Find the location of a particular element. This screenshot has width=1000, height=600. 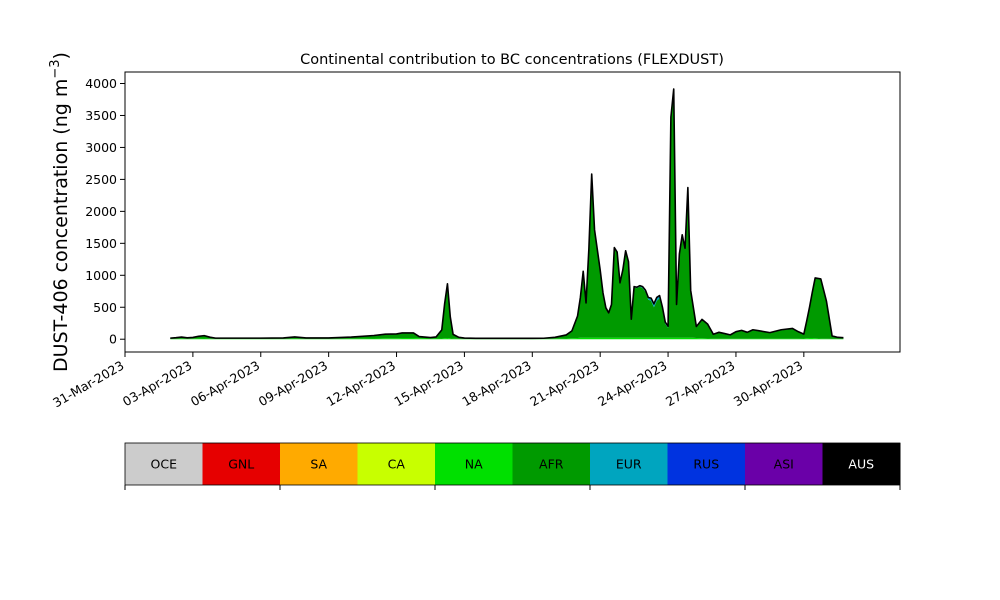

colorbar-swatch-gnl is located at coordinates (241, 464).